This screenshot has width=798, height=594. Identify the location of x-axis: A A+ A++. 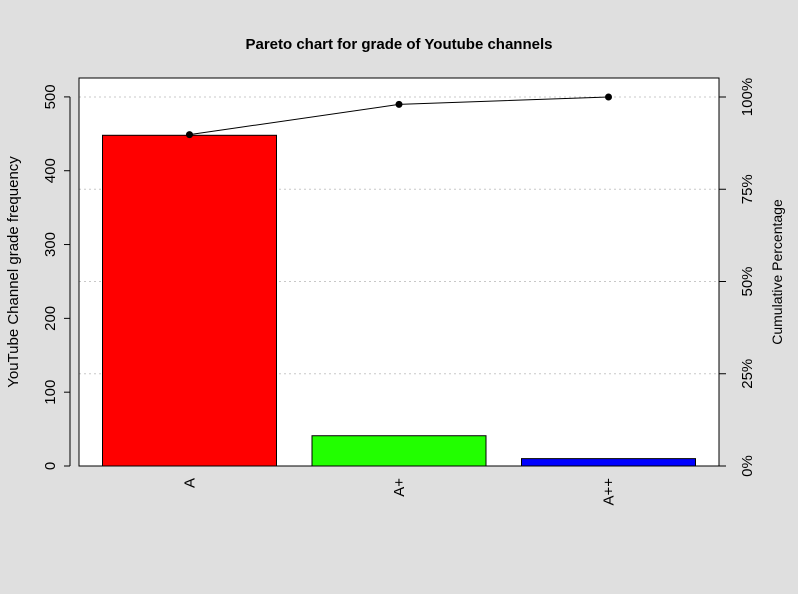
(400, 492).